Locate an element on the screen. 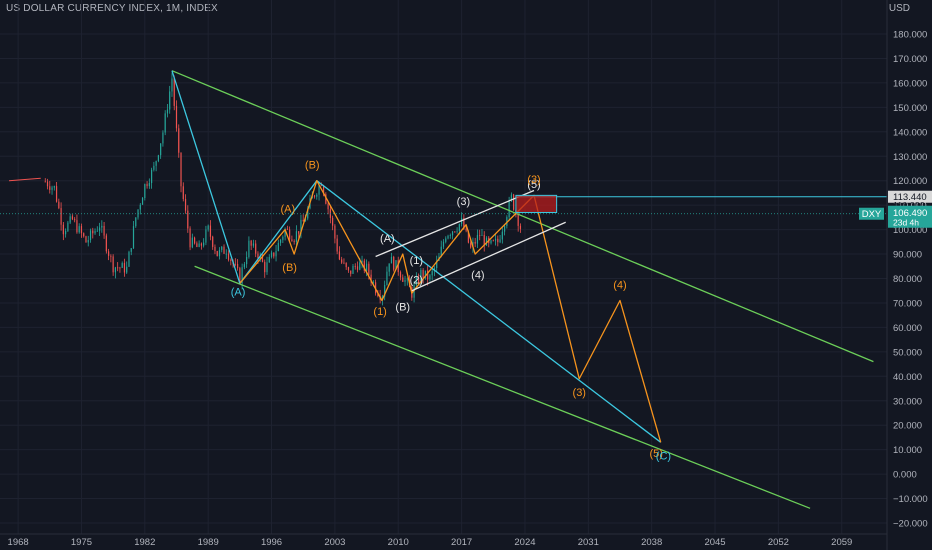  price-badge-value: 106.490 is located at coordinates (910, 213).